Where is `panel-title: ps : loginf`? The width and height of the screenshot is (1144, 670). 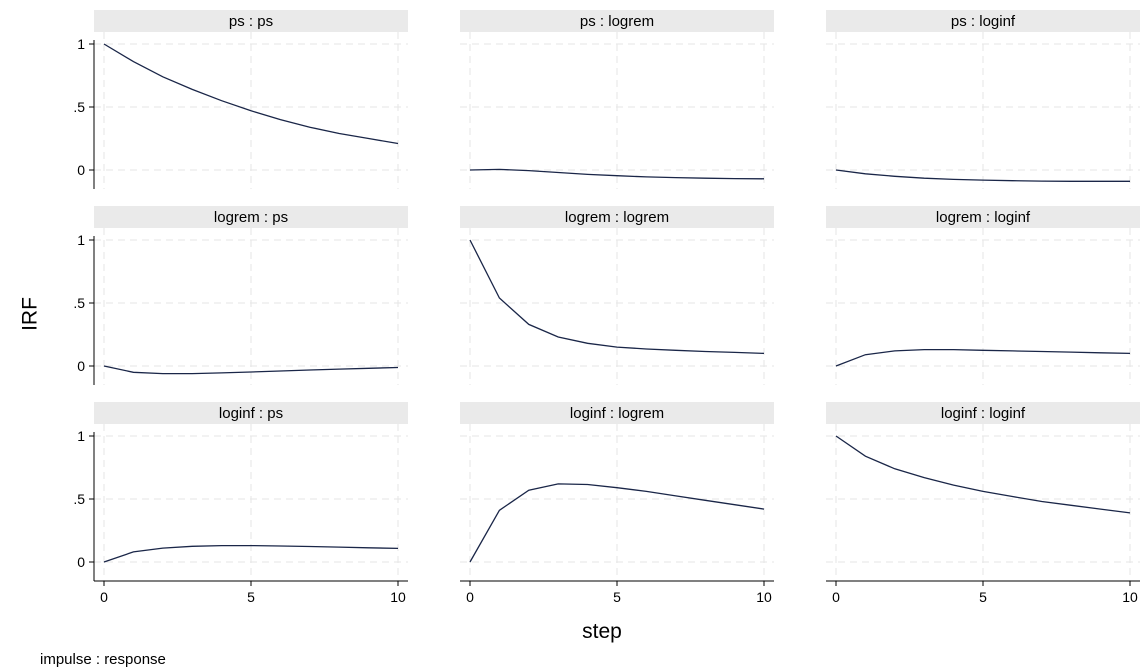
panel-title: ps : loginf is located at coordinates (983, 21).